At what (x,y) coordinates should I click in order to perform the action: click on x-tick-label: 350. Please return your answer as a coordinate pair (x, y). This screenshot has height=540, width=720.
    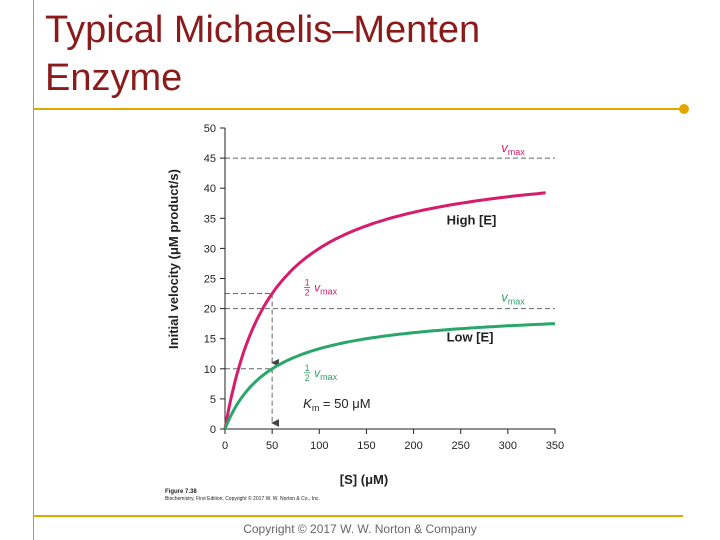
    Looking at the image, I should click on (555, 446).